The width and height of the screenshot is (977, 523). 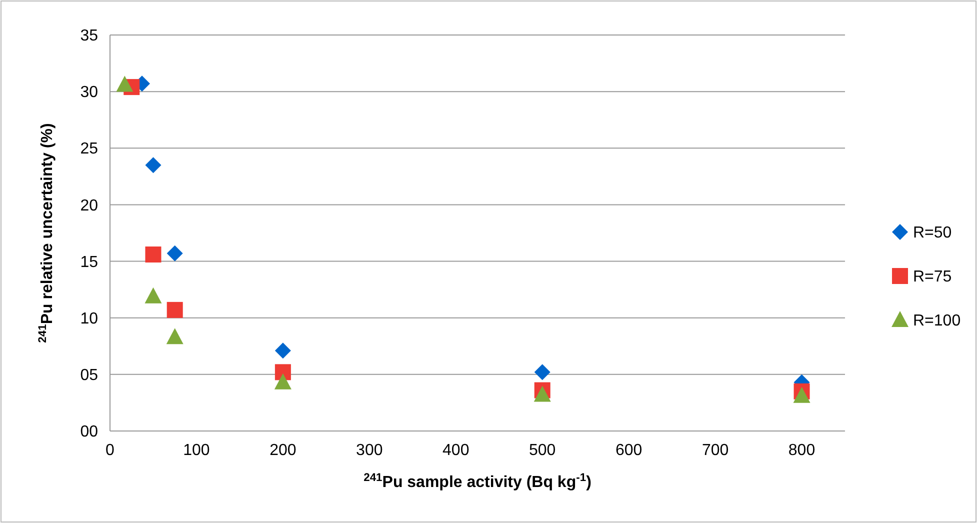 What do you see at coordinates (456, 450) in the screenshot?
I see `x-tick-label: 400` at bounding box center [456, 450].